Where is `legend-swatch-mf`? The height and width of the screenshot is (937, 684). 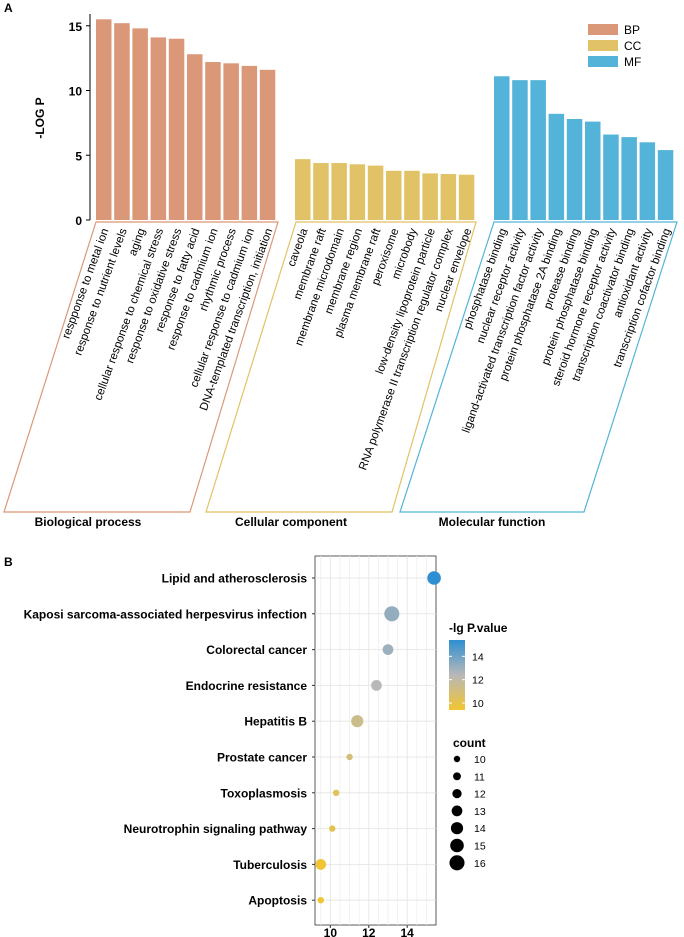
legend-swatch-mf is located at coordinates (603, 61).